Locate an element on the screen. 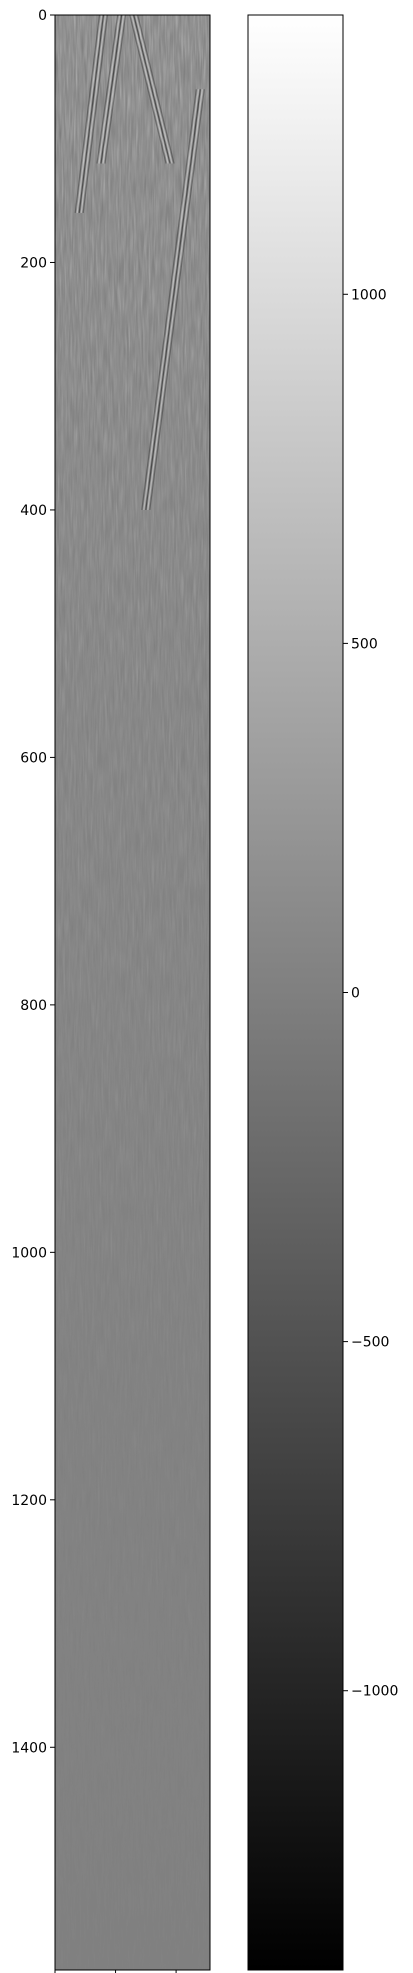  colorbar-axis: −1000 −500 0 500 1000 is located at coordinates (370, 993).